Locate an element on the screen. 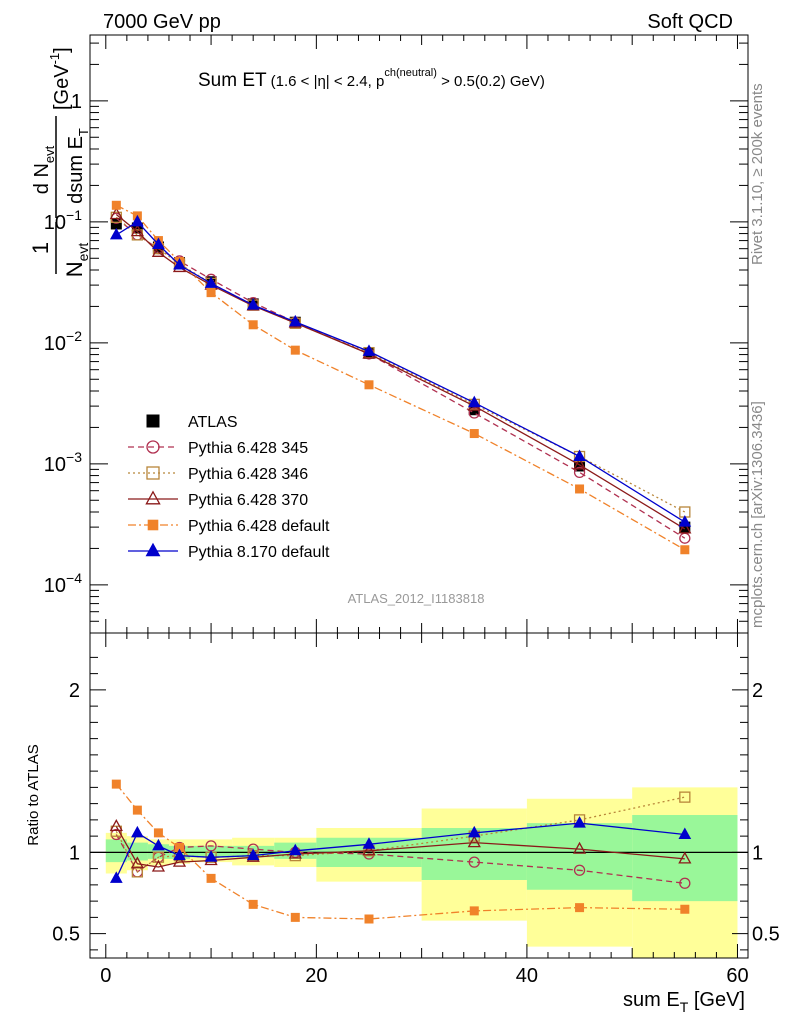 This screenshot has width=786, height=1024. xlabel-sub: T is located at coordinates (684, 1007).